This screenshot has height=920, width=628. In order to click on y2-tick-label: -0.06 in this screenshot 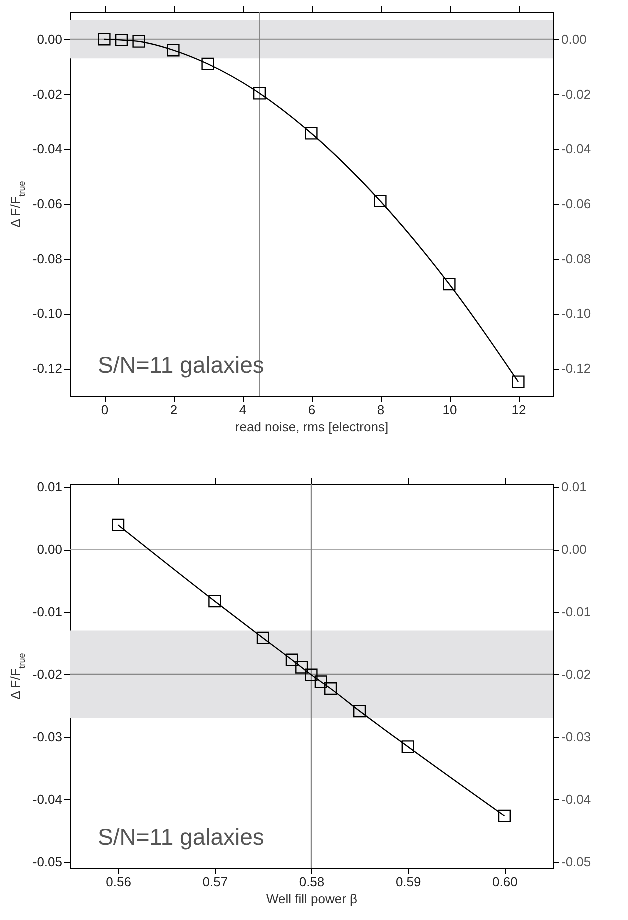, I will do `click(577, 204)`.